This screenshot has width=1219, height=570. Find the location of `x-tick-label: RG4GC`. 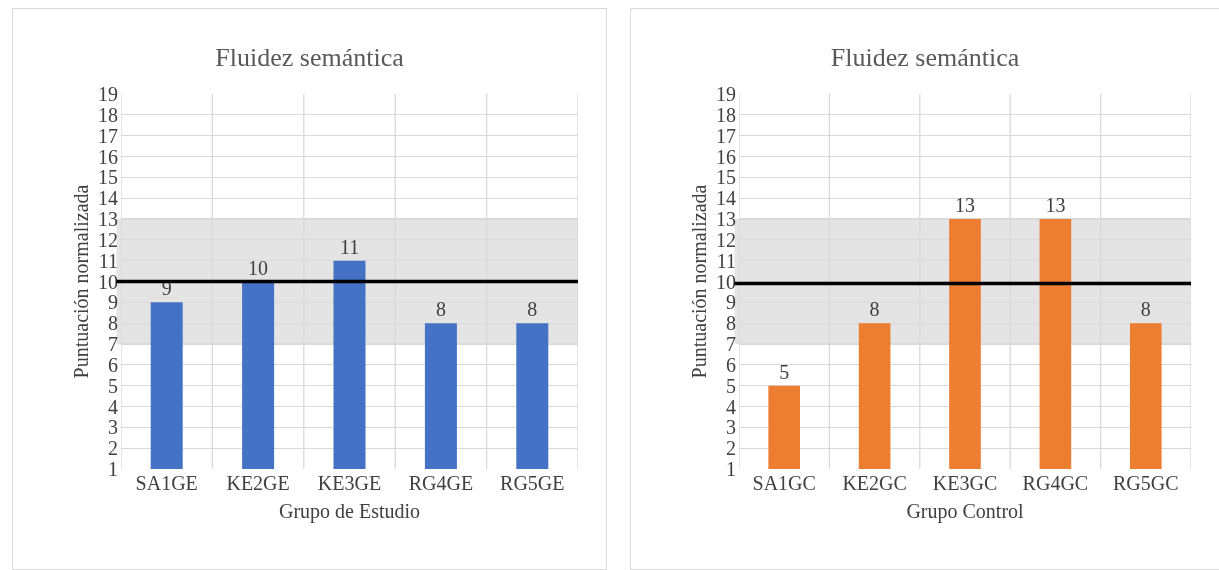

x-tick-label: RG4GC is located at coordinates (1055, 483).